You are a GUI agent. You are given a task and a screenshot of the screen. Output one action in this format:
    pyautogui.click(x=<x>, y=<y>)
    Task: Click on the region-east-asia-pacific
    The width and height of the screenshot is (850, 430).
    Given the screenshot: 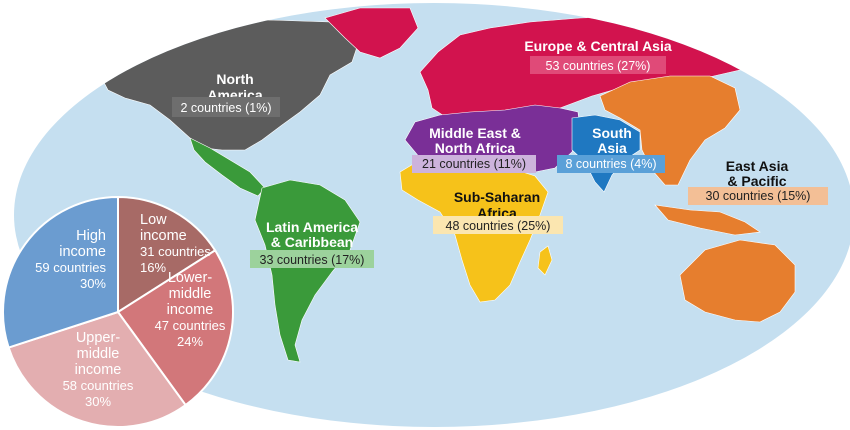 What is the action you would take?
    pyautogui.click(x=670, y=130)
    